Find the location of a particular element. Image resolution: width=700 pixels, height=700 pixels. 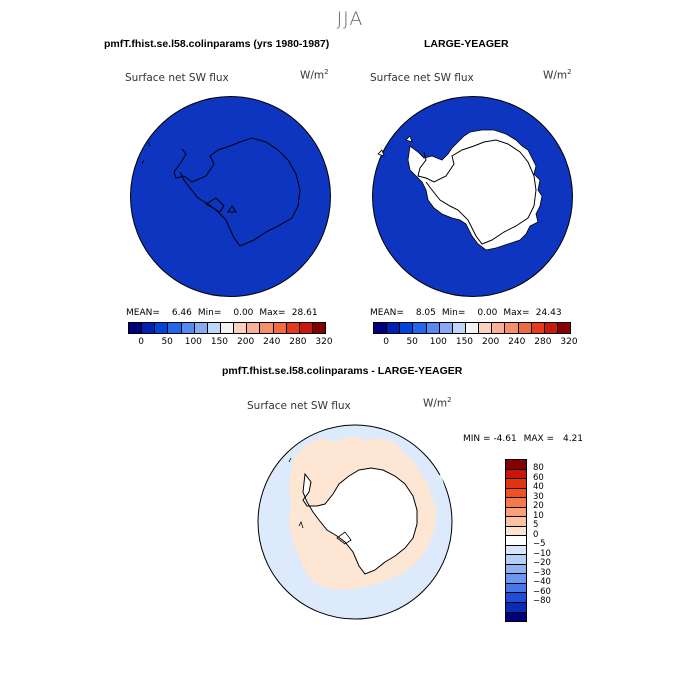

diff-antarctica is located at coordinates (360, 521).